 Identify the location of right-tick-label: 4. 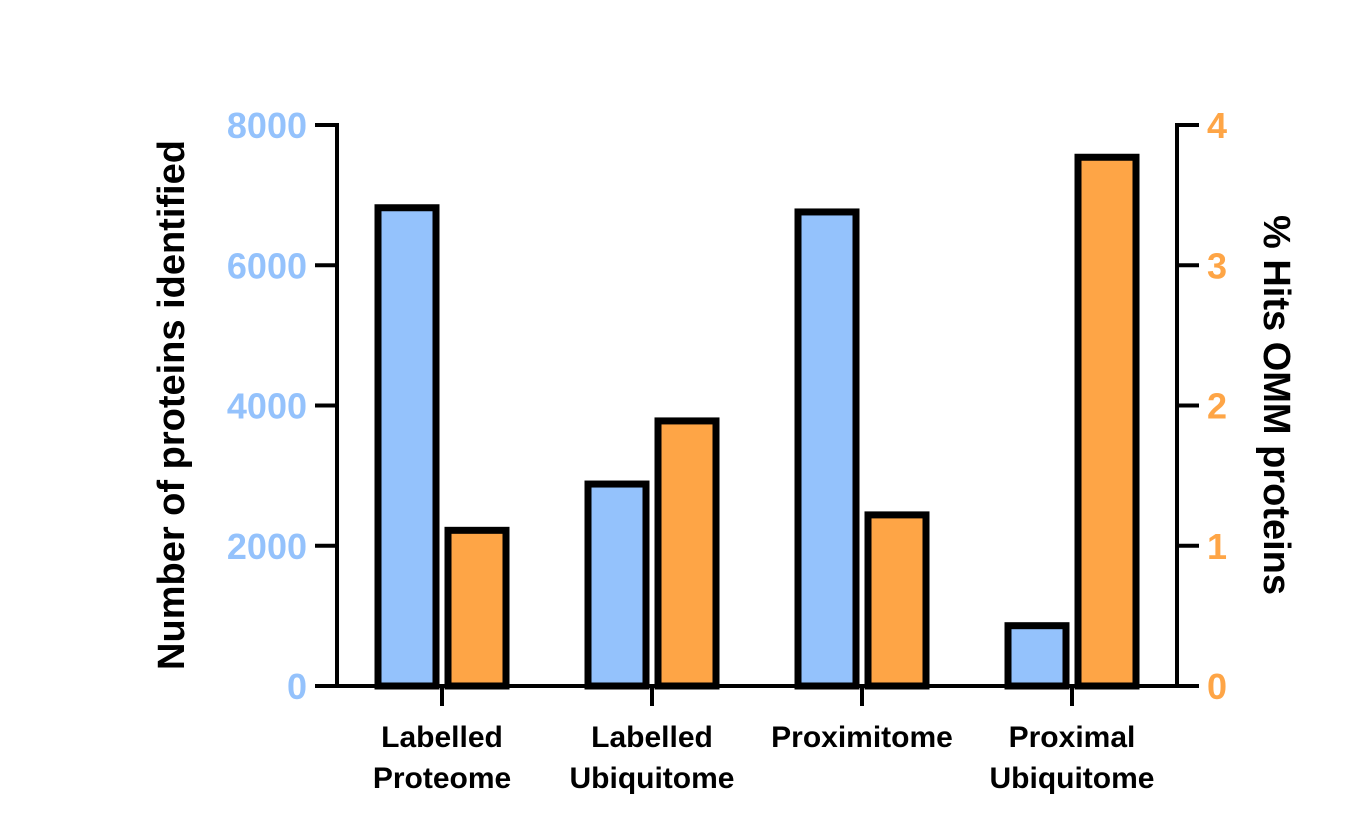
(1217, 125).